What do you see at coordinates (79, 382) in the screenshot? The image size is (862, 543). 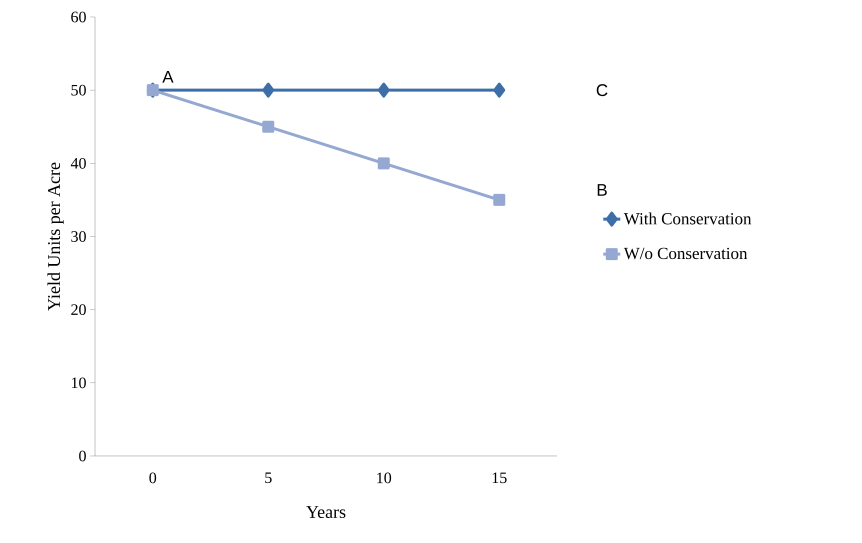 I see `y-tick-label: 10` at bounding box center [79, 382].